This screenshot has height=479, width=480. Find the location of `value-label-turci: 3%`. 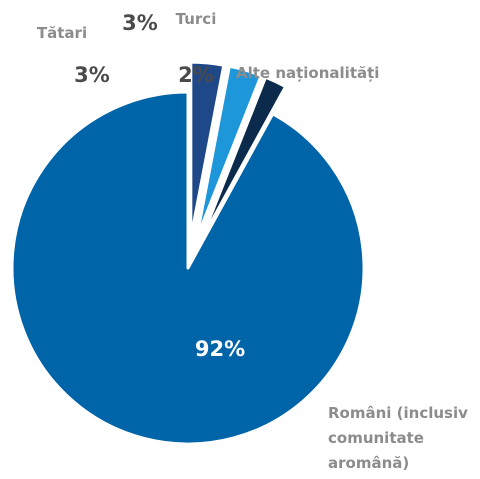

value-label-turci: 3% is located at coordinates (140, 23).